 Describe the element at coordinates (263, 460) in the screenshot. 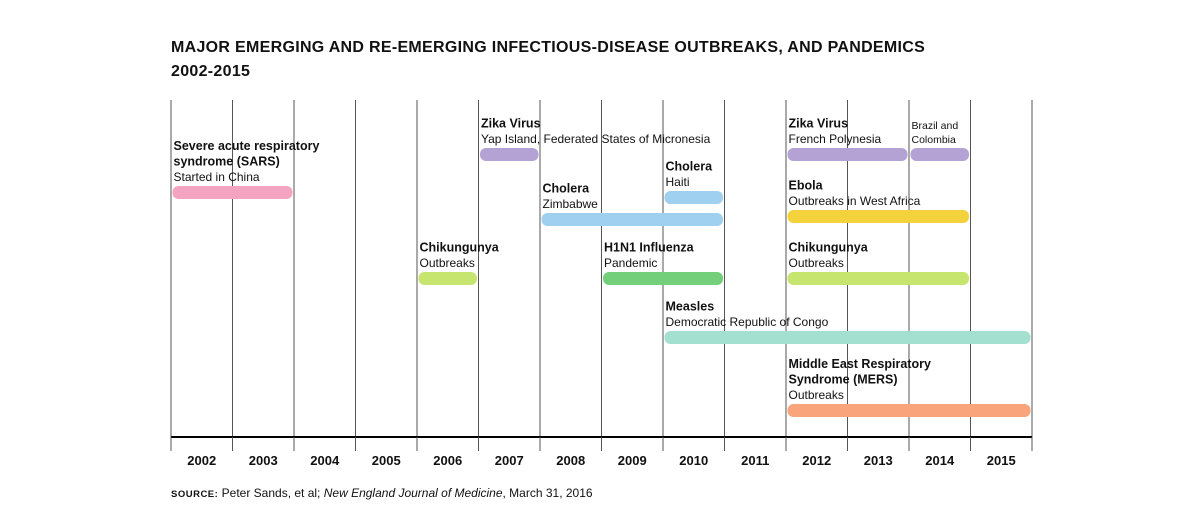

I see `year-tick-label: 2003` at that location.